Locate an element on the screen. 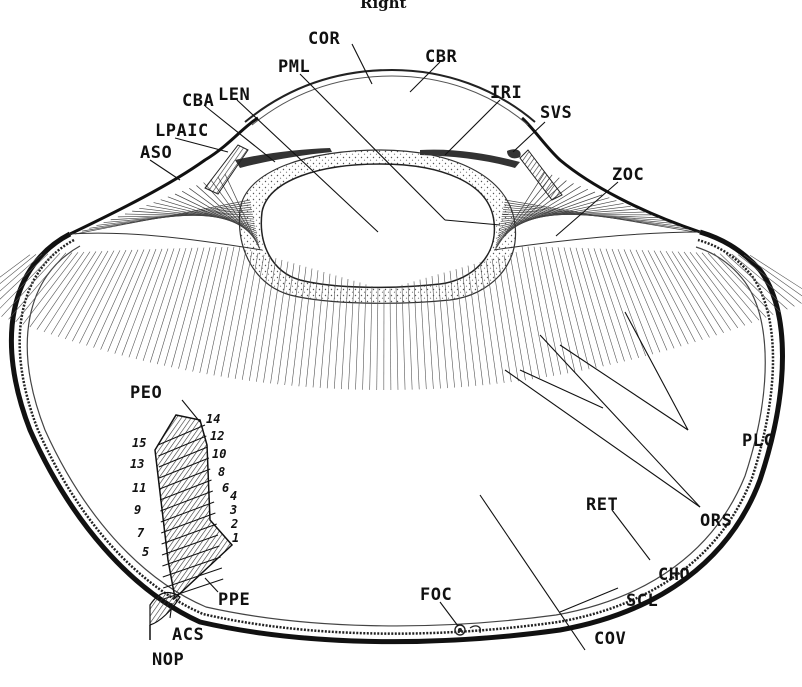  pecten-num-13: 13 is located at coordinates (137, 464).